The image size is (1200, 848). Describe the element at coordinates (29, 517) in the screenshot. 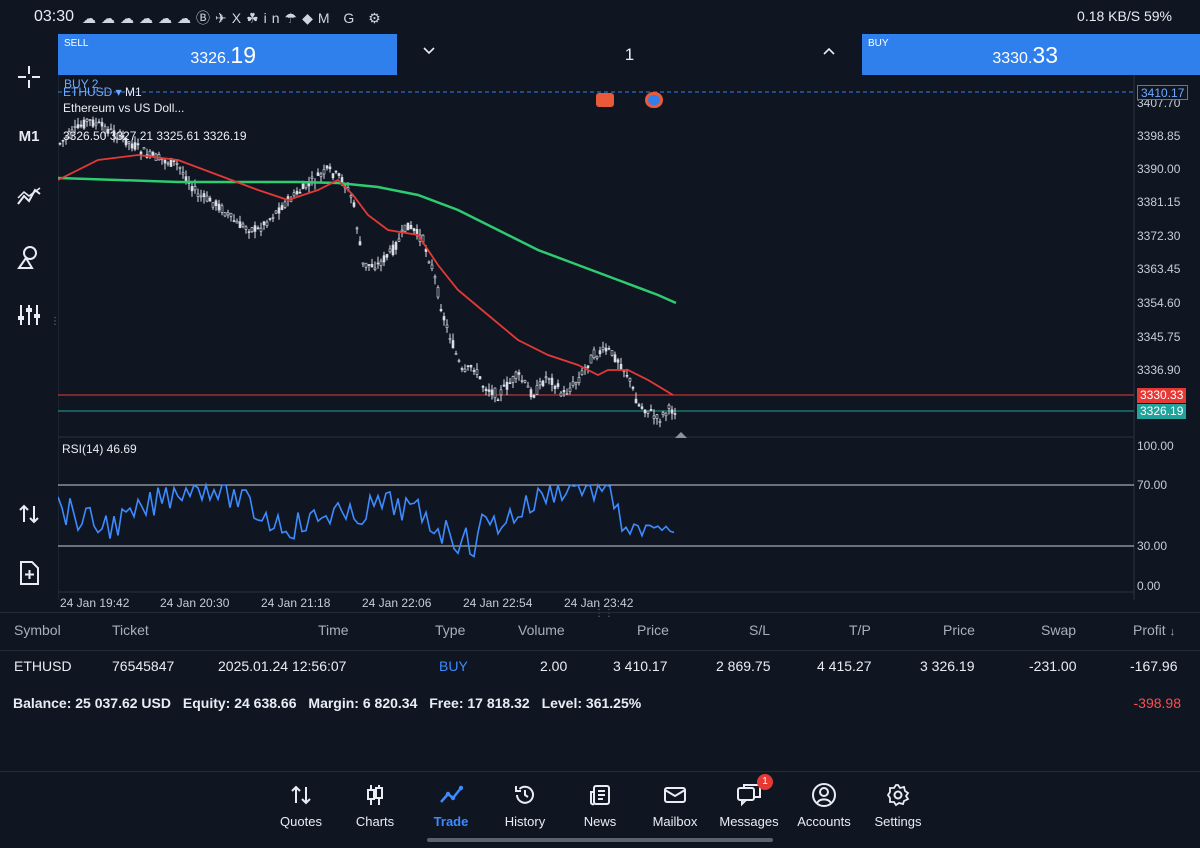

I see `one-click-trade-icon` at that location.